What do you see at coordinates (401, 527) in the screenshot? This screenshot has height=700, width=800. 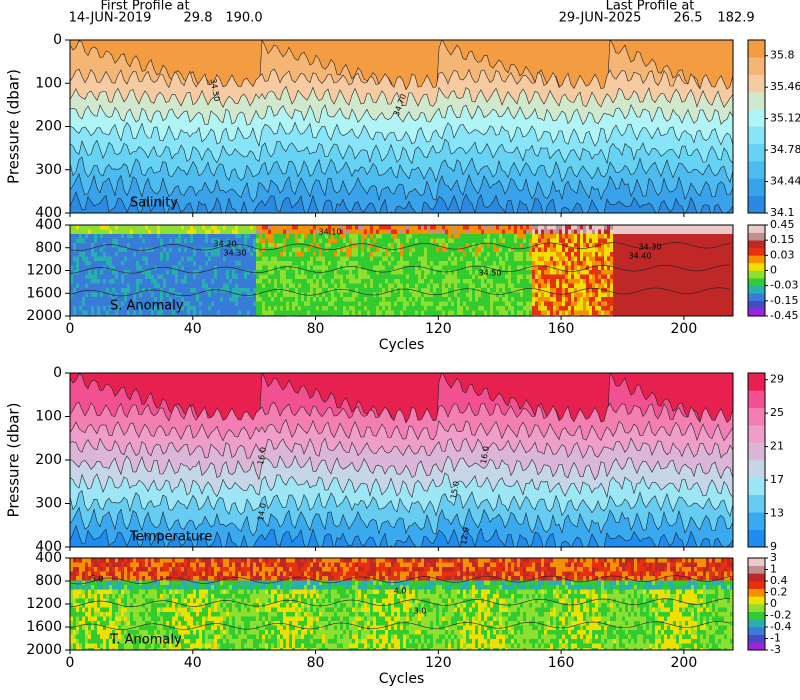 I see `field-layer` at bounding box center [401, 527].